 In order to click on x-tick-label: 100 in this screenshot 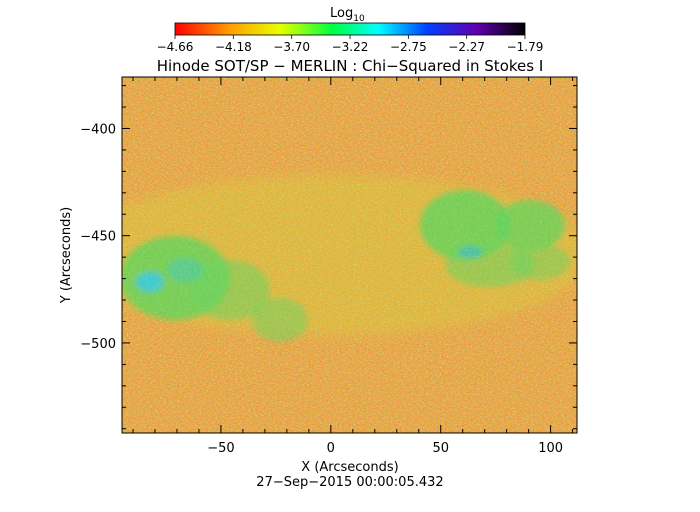, I will do `click(550, 448)`.